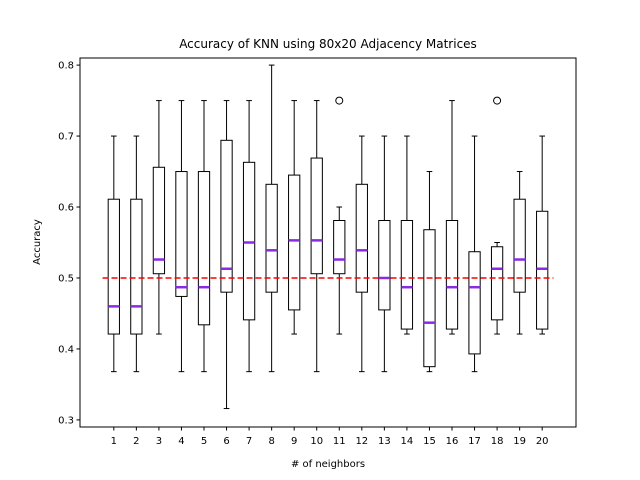  Describe the element at coordinates (339, 441) in the screenshot. I see `x-tick-label: 11` at that location.